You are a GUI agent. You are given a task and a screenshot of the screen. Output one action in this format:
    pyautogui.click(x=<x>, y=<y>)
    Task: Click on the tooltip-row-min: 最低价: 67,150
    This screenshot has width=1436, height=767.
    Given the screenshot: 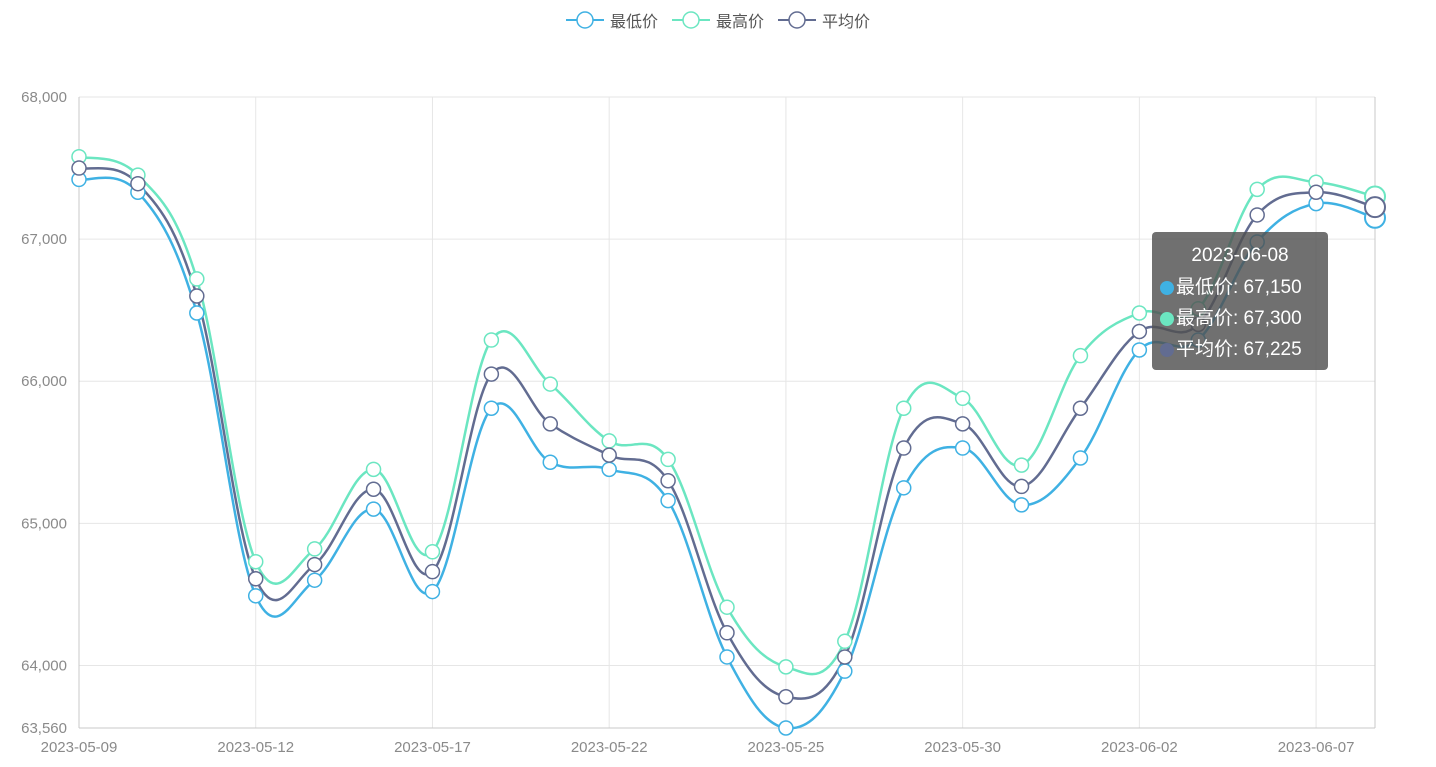 What is the action you would take?
    pyautogui.click(x=1240, y=287)
    